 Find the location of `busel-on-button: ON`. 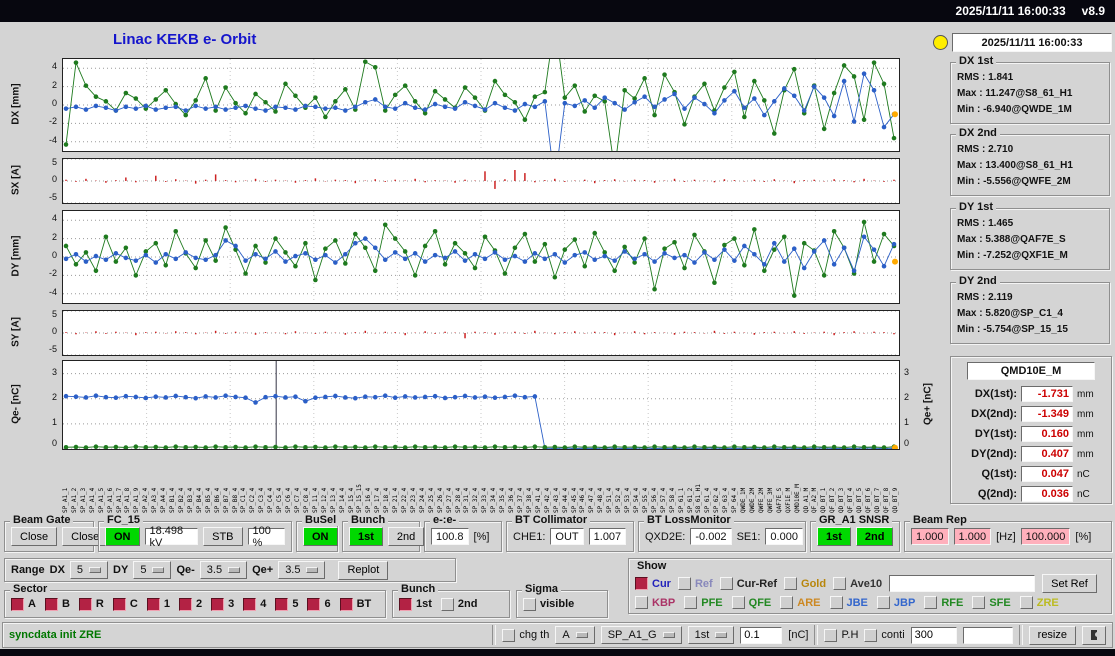

busel-on-button: ON is located at coordinates (320, 536).